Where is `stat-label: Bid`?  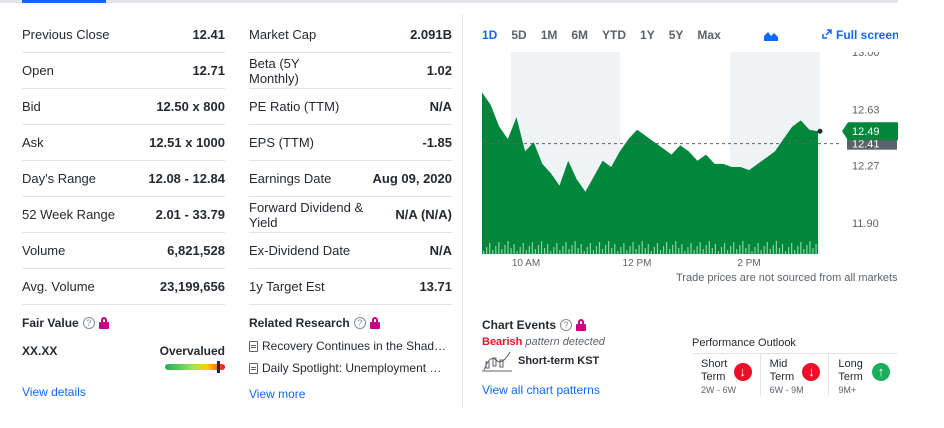 stat-label: Bid is located at coordinates (31, 106).